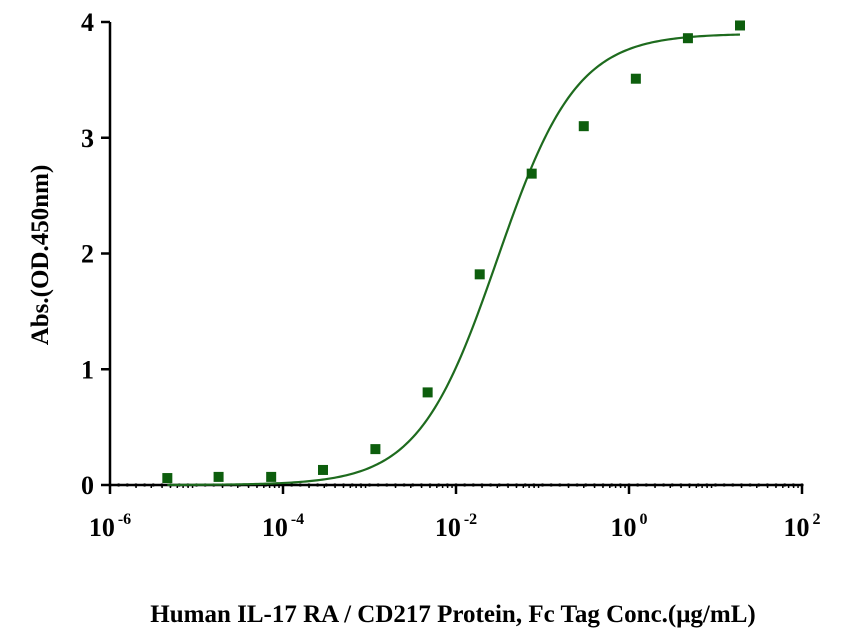  Describe the element at coordinates (644, 519) in the screenshot. I see `x-tick-exponent: 0` at that location.